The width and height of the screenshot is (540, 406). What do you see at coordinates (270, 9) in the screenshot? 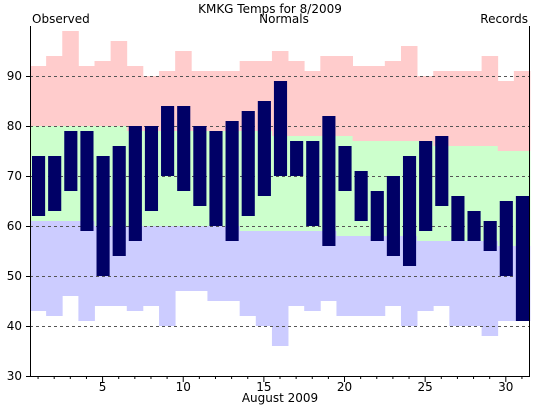
I see `chart-title: KMKG Temps for 8/2009` at bounding box center [270, 9].